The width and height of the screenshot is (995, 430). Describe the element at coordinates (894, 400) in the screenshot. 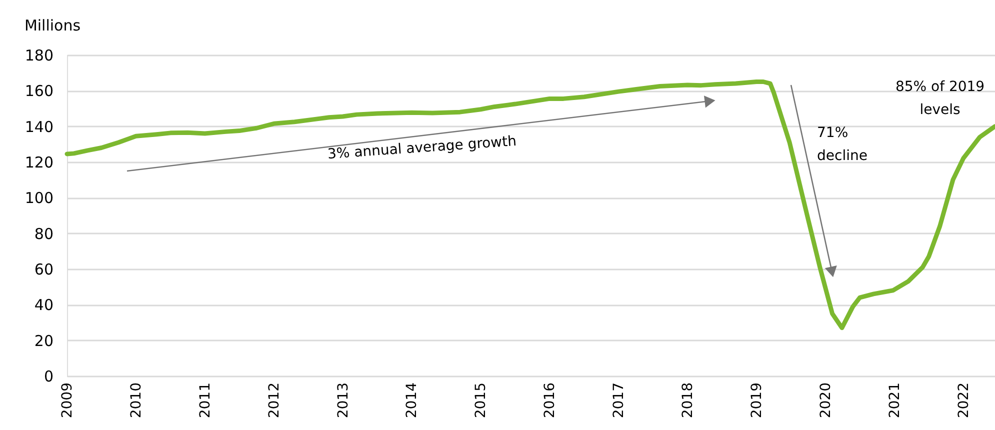

I see `x-tick-label: 2021` at that location.